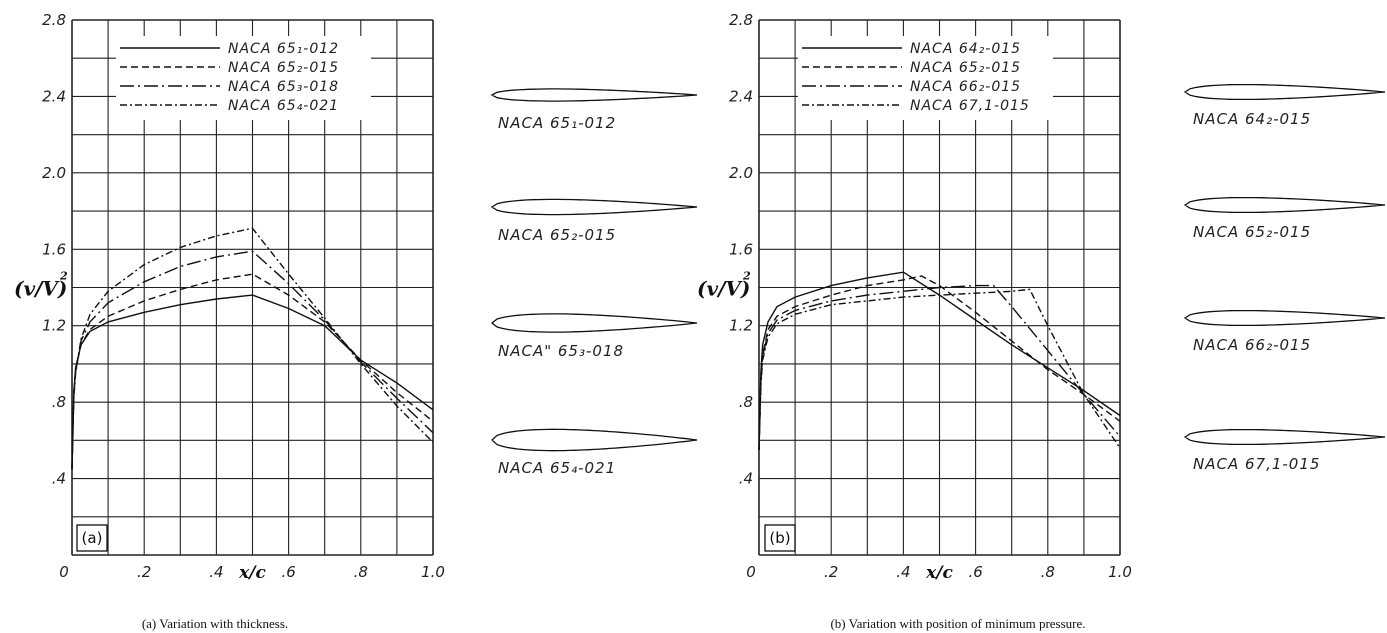 The image size is (1387, 633). I want to click on panel-label: (b), so click(779, 538).